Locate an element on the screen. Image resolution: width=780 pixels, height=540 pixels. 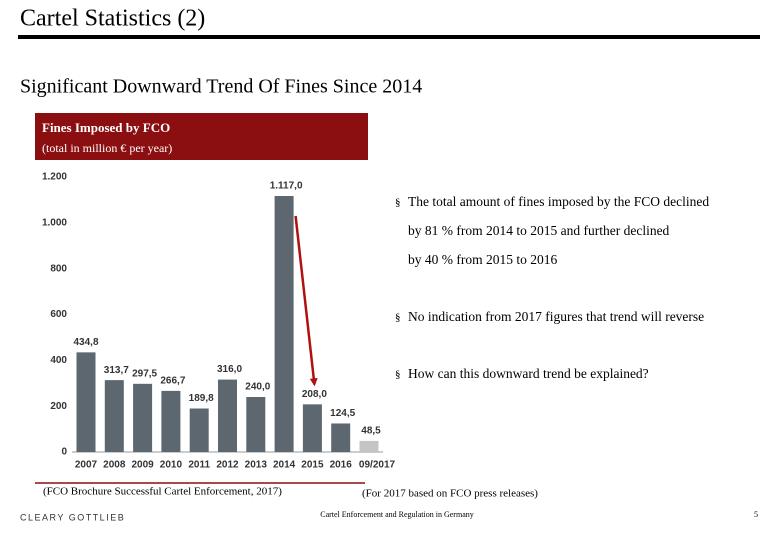
x-tick-label: 2012 is located at coordinates (227, 465).